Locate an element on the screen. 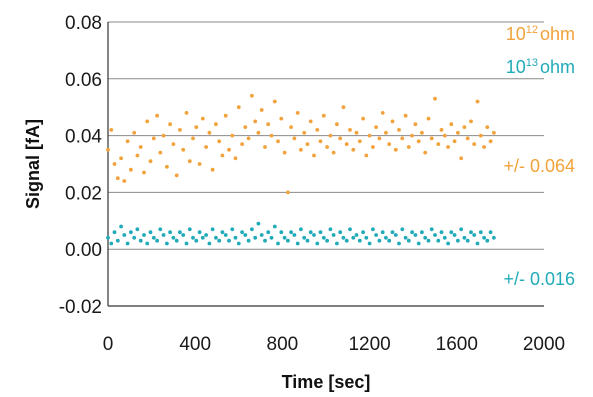 The height and width of the screenshot is (397, 593). series-1-annotation: +/- 0.064 is located at coordinates (539, 166).